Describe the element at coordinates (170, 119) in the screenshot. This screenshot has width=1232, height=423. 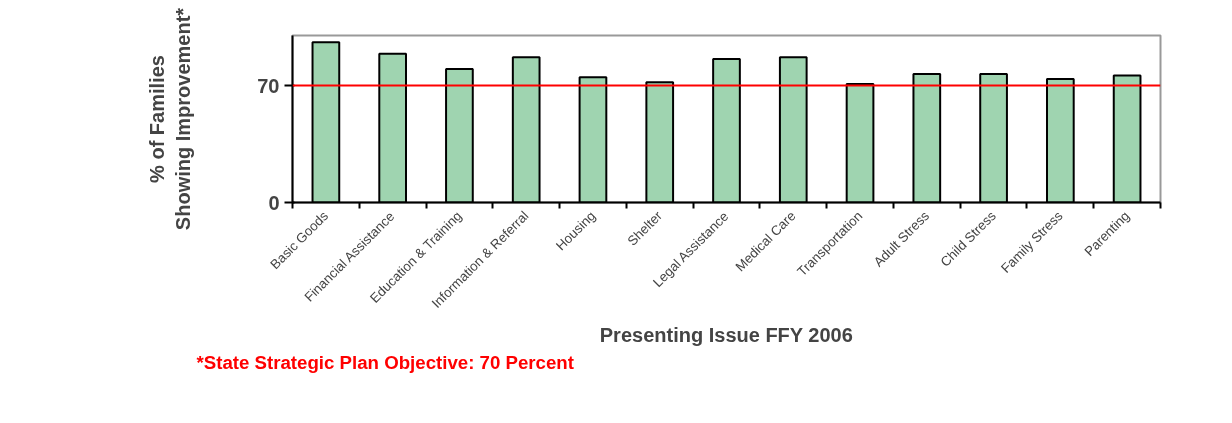
I see `y-axis-title: % of Families Showing Improvement*` at that location.